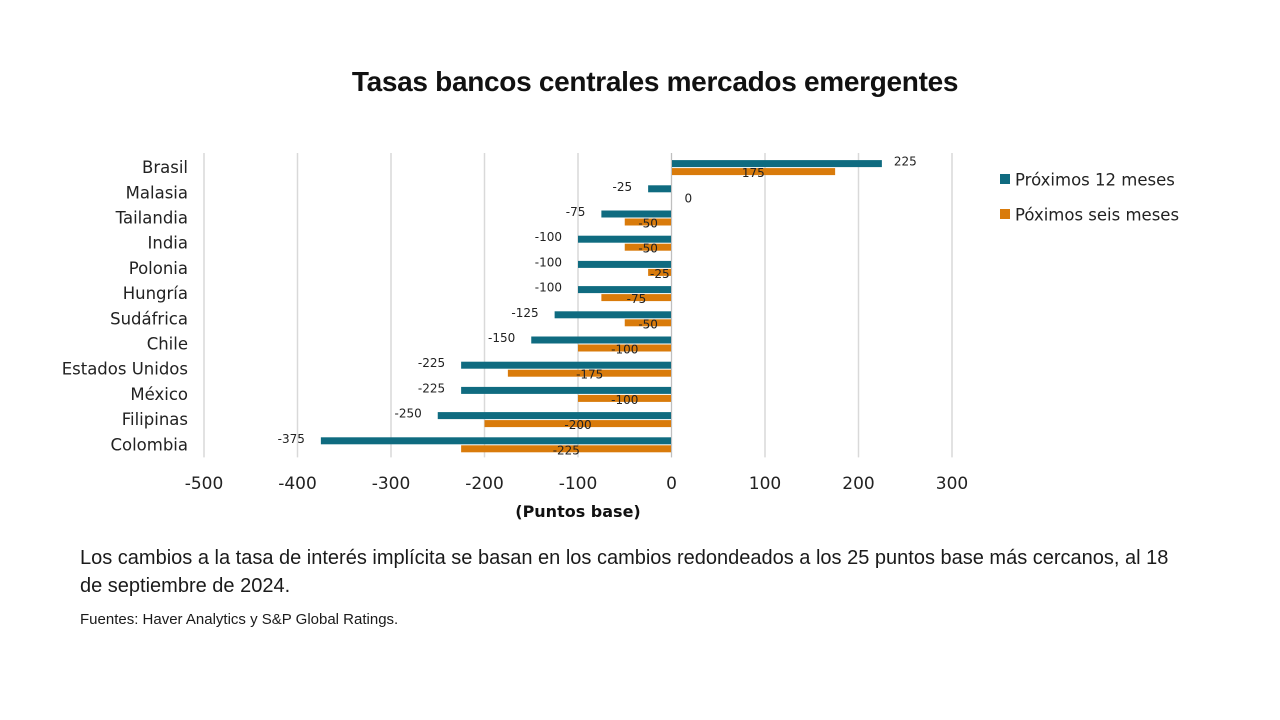 The height and width of the screenshot is (720, 1280). I want to click on category-label: Tailandia, so click(151, 218).